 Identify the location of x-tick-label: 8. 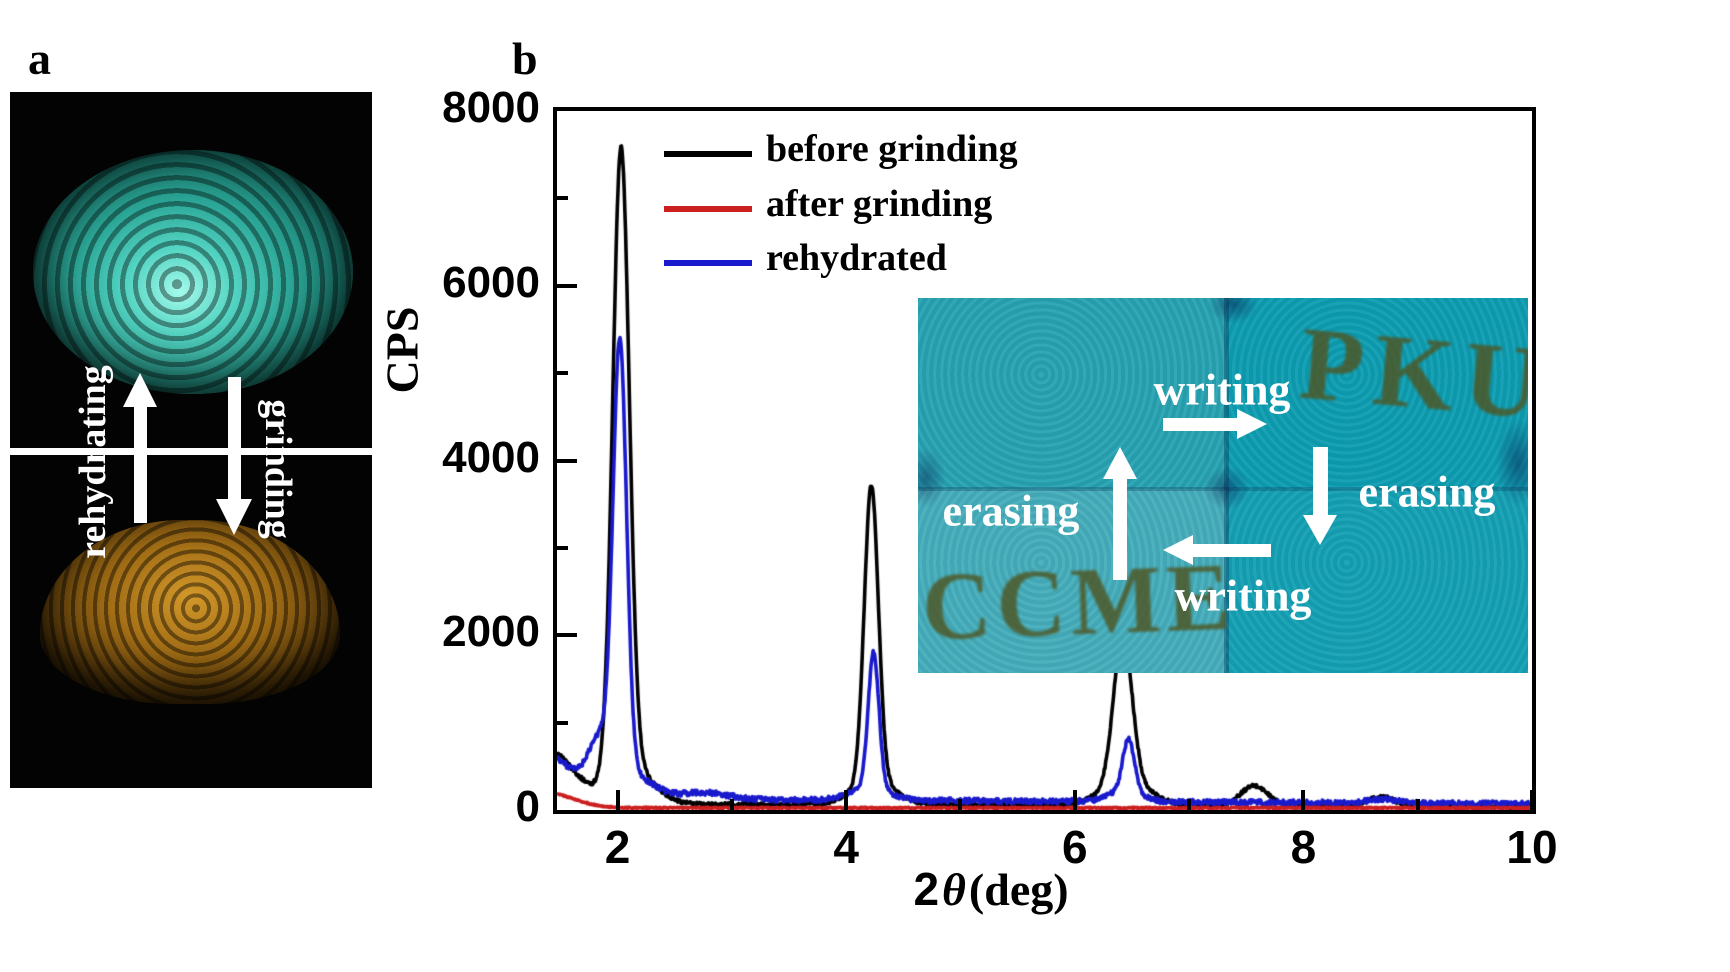
(1303, 847).